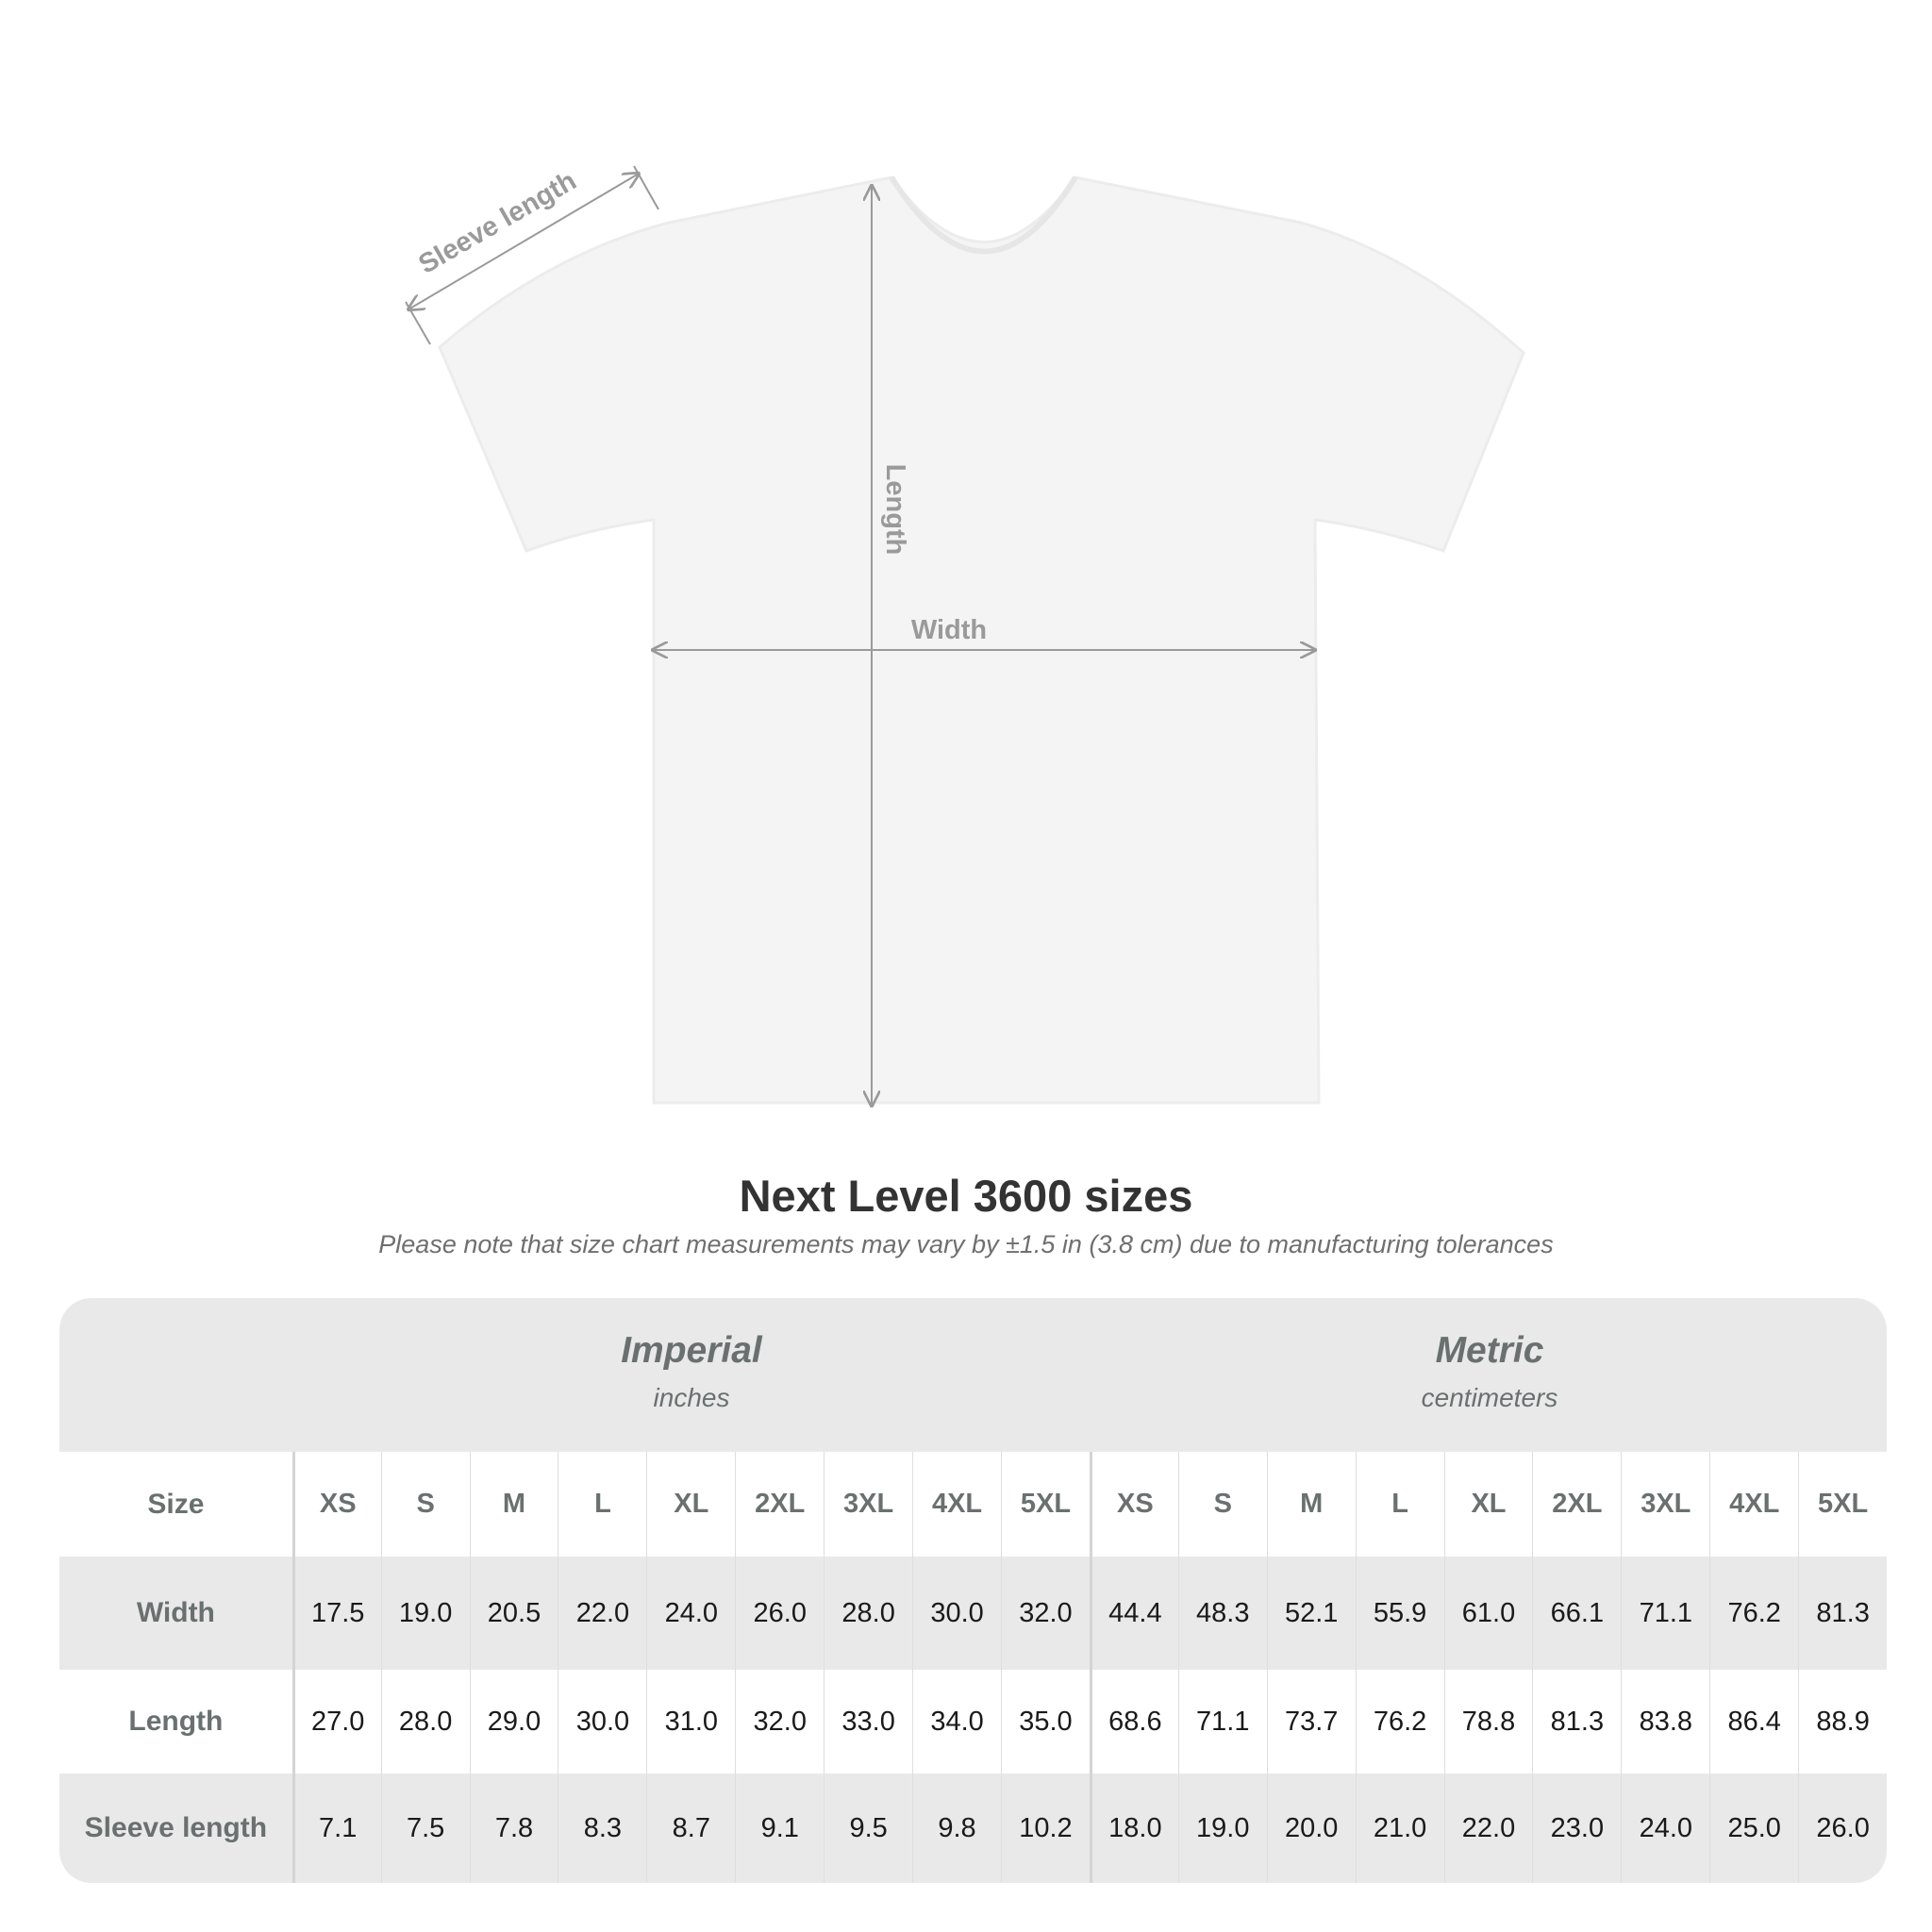 The height and width of the screenshot is (1932, 1932). What do you see at coordinates (175, 1613) in the screenshot?
I see `row-label: Width` at bounding box center [175, 1613].